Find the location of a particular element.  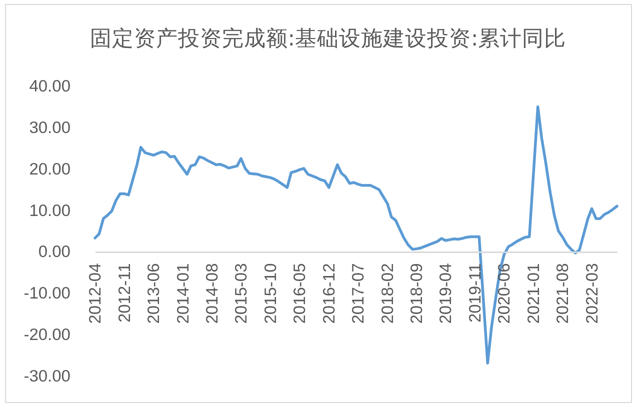

y-tick-label: 40.00 is located at coordinates (49, 87).